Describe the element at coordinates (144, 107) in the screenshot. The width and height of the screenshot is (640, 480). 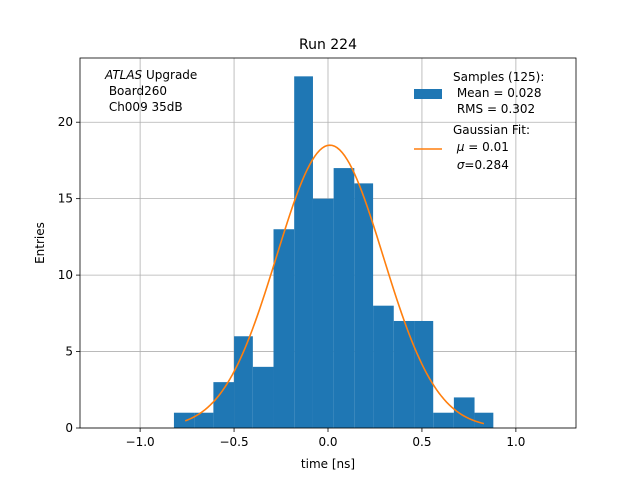
I see `channel-label: Ch009 35dB` at that location.